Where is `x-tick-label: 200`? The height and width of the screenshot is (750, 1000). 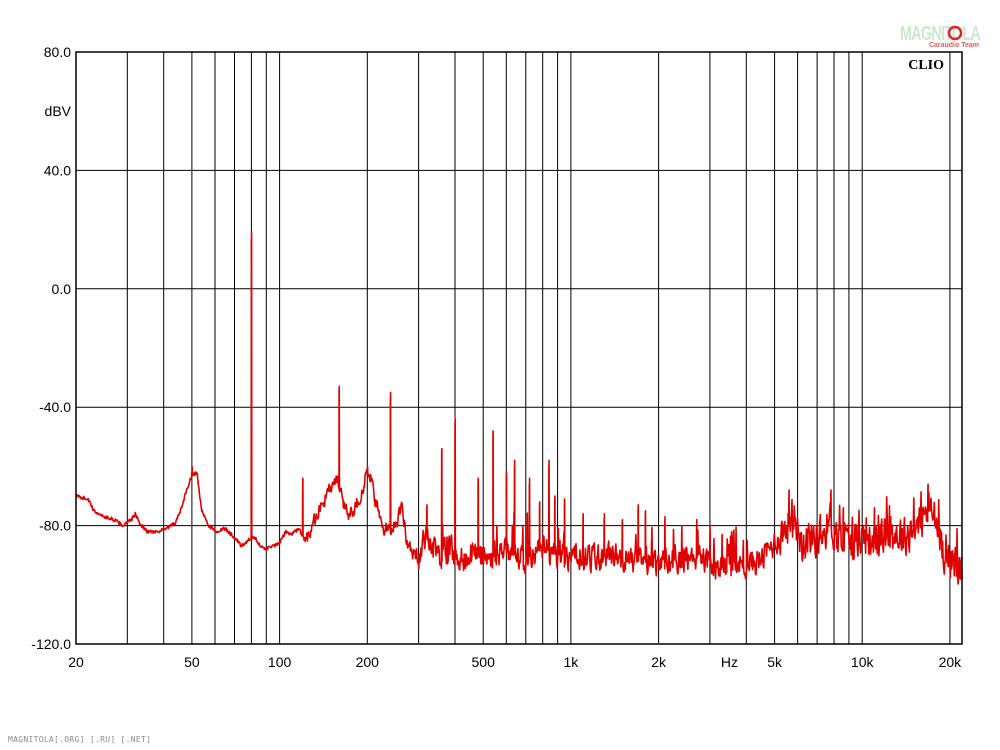 x-tick-label: 200 is located at coordinates (368, 662).